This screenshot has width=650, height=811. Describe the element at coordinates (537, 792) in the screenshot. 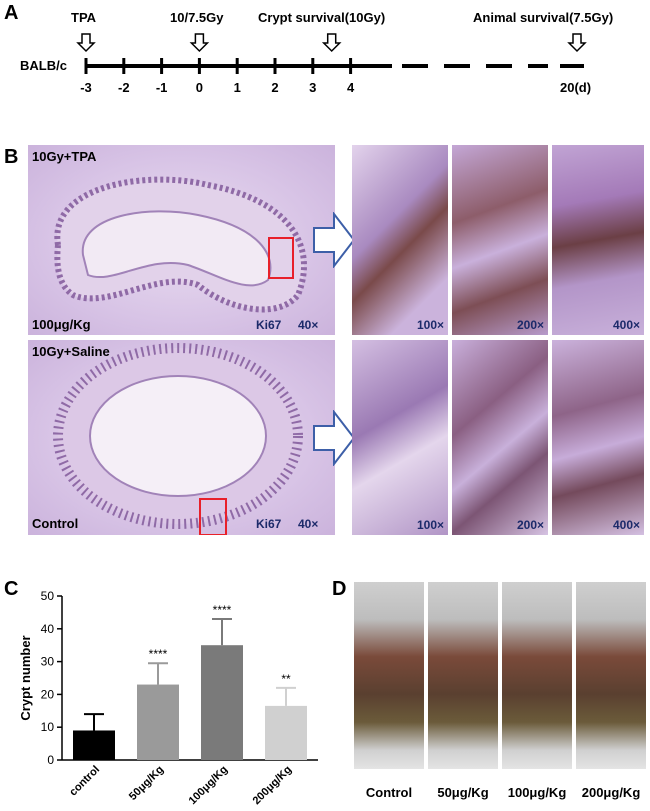

I see `photo-label-100: 100μg/Kg` at that location.